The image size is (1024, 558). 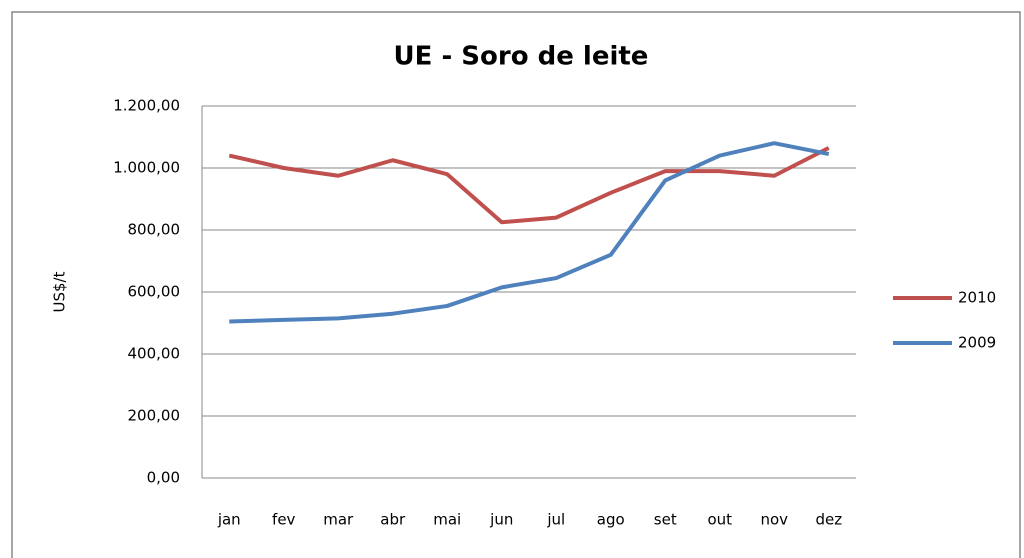 I want to click on legend-label: 2009, so click(x=977, y=343).